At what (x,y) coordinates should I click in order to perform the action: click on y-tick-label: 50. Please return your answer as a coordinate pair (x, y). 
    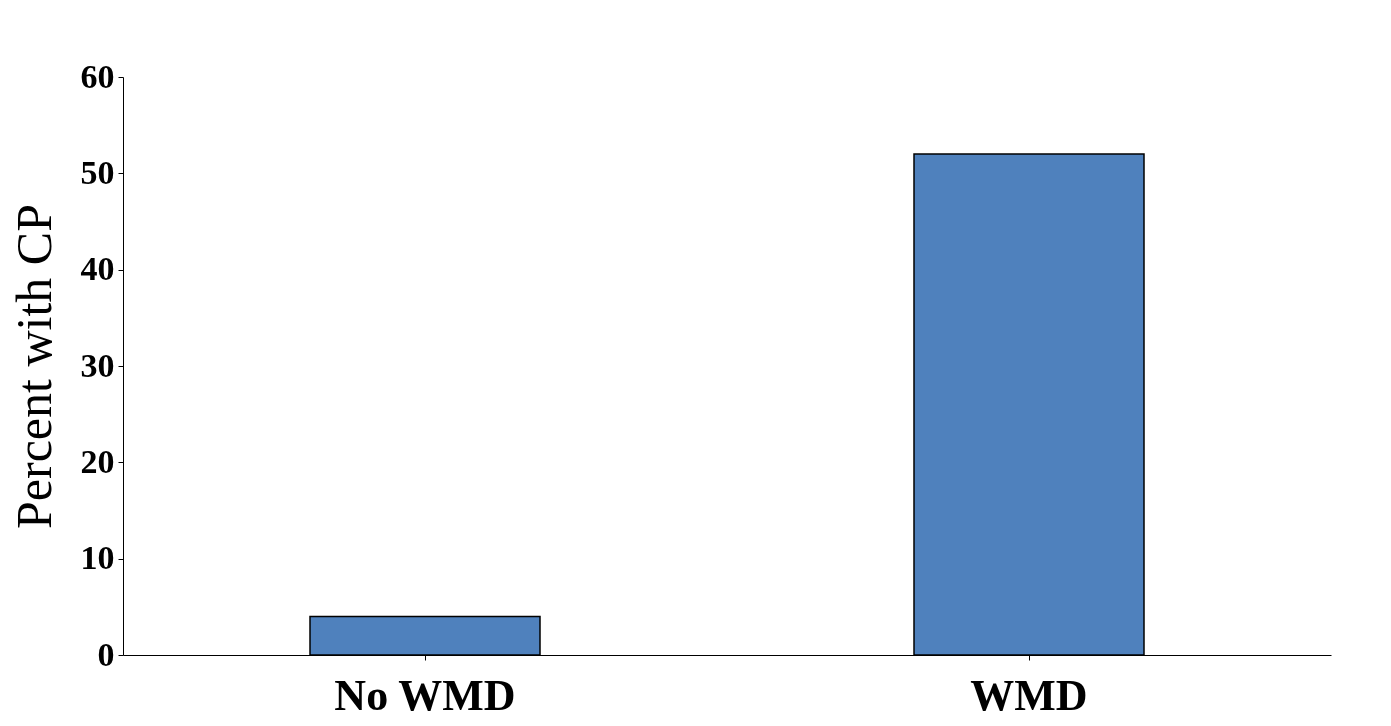
    Looking at the image, I should click on (97, 172).